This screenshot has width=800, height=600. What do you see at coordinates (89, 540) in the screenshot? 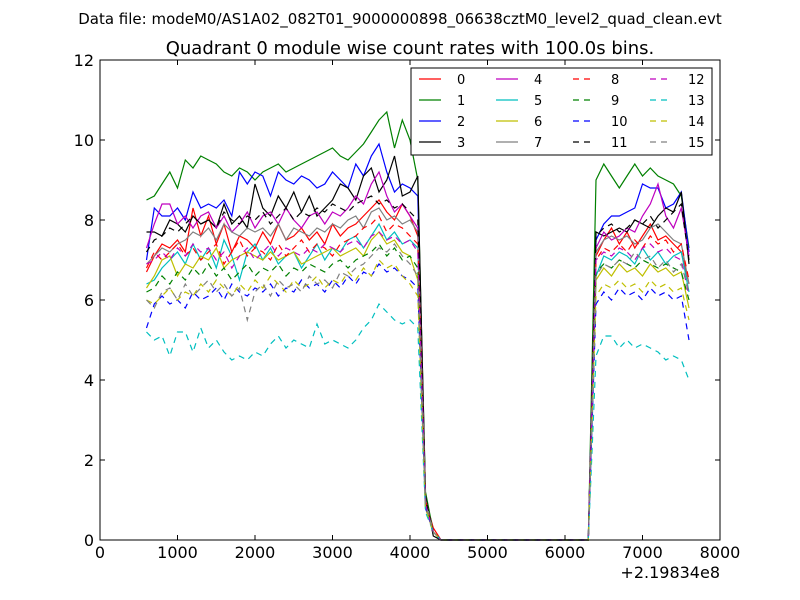
I see `y-tick-label: 0` at bounding box center [89, 540].